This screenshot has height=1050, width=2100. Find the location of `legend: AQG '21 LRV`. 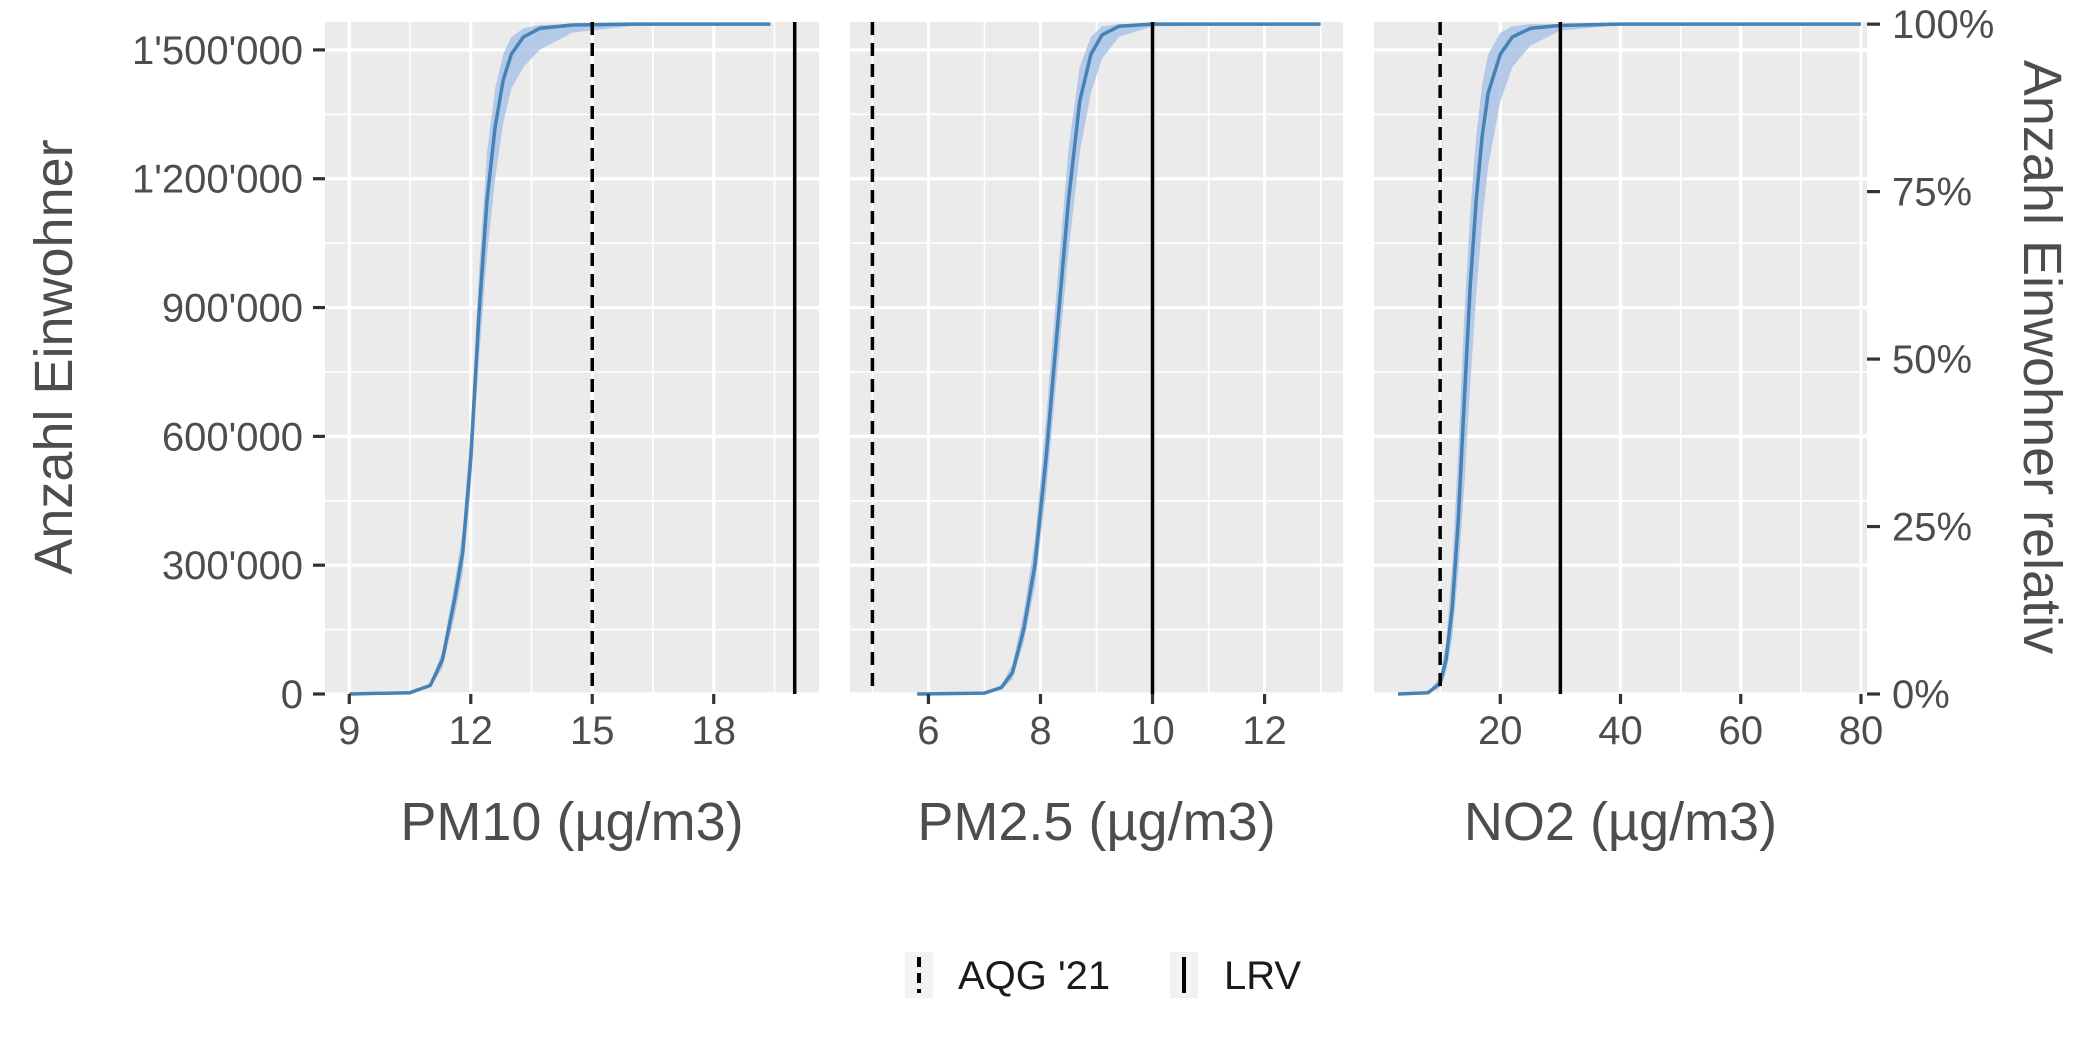

legend: AQG '21 LRV is located at coordinates (1103, 975).